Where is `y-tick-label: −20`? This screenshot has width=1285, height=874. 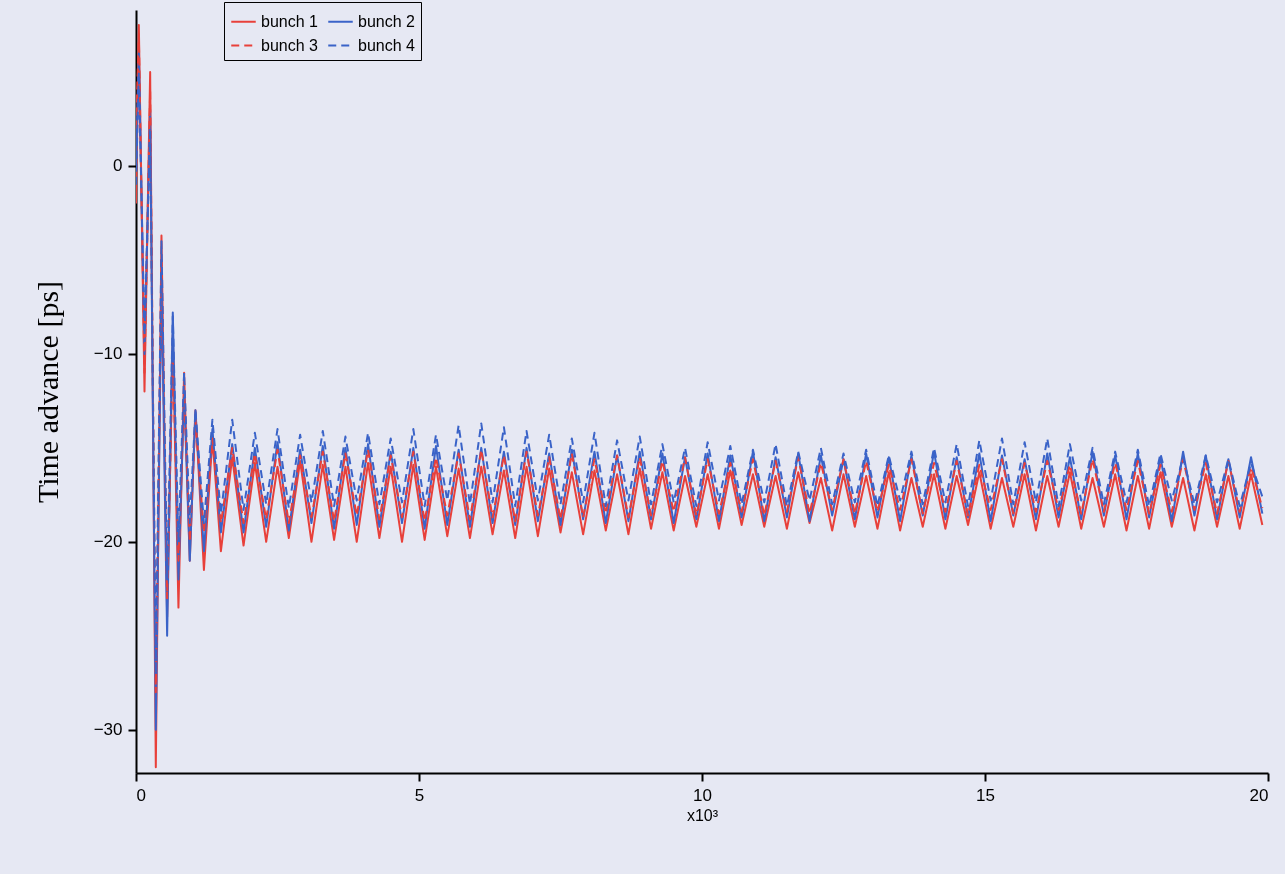 y-tick-label: −20 is located at coordinates (108, 542).